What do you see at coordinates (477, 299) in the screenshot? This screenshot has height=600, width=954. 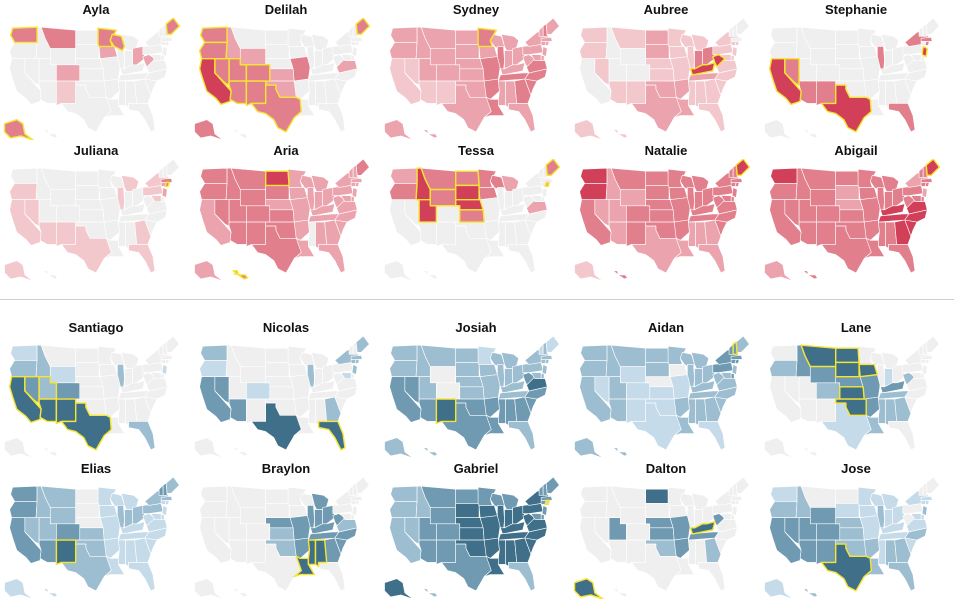 I see `section-divider` at bounding box center [477, 299].